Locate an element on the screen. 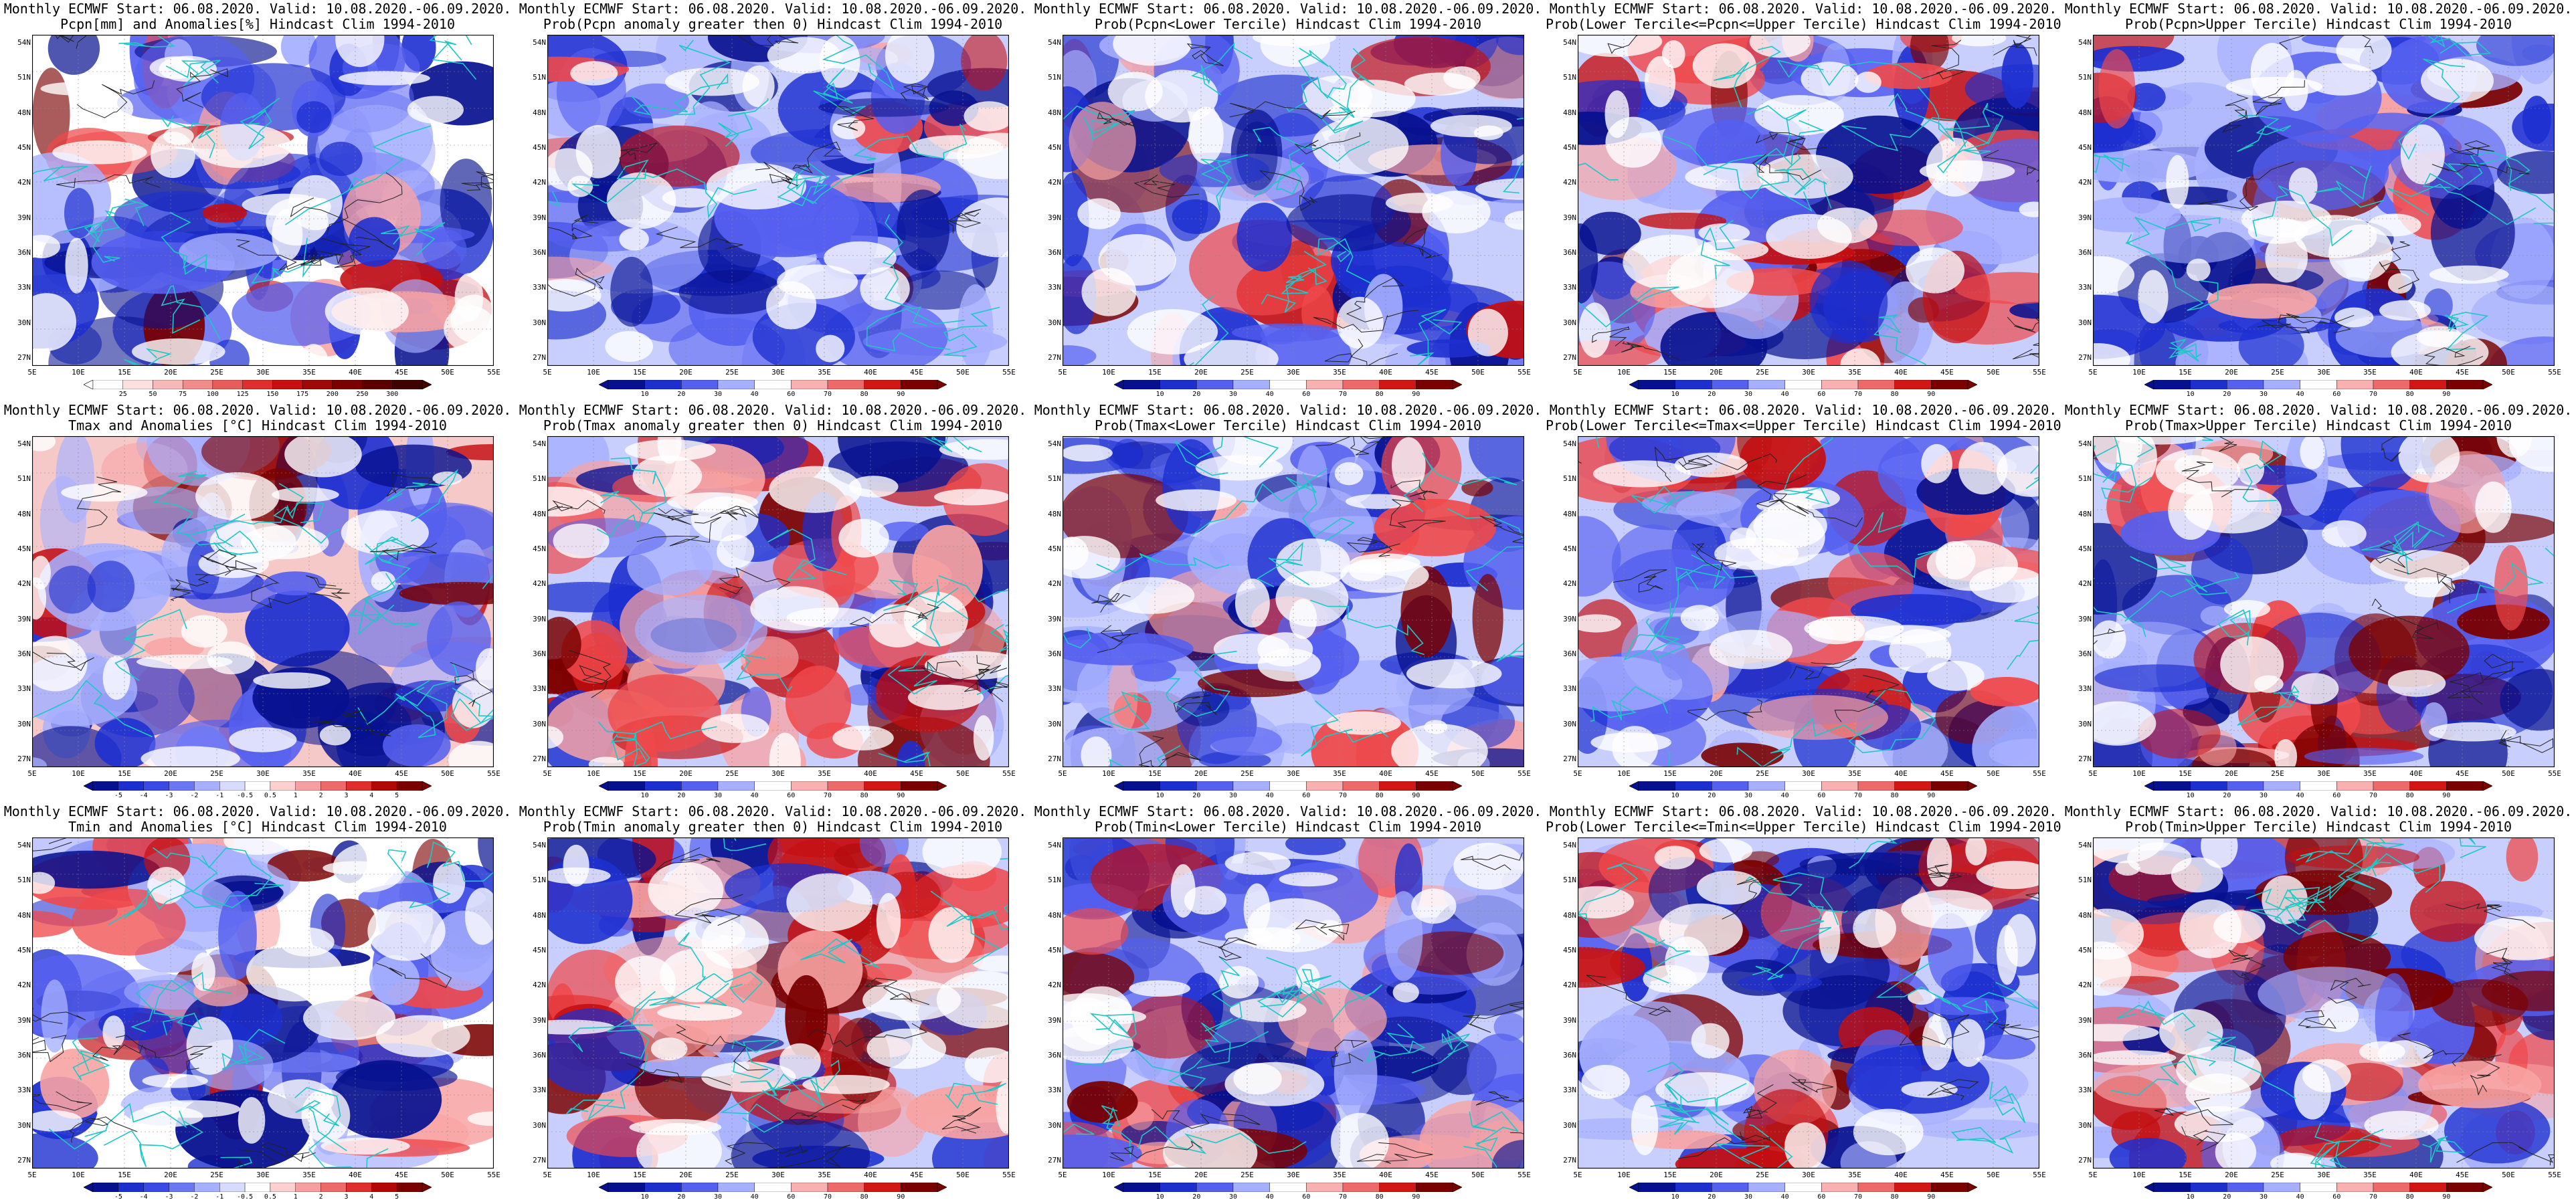 This screenshot has width=2576, height=1204. colorbar-tick-label: 30 is located at coordinates (718, 1197).